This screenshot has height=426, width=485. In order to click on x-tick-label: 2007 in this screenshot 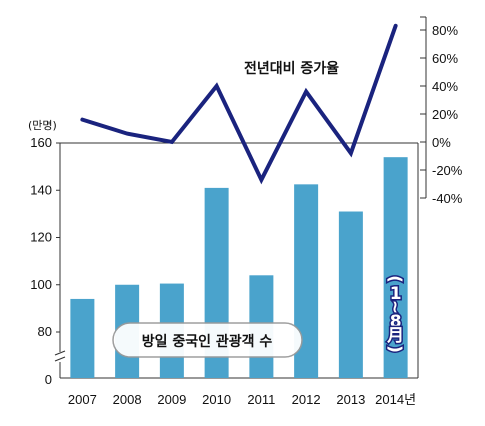, I will do `click(82, 399)`.